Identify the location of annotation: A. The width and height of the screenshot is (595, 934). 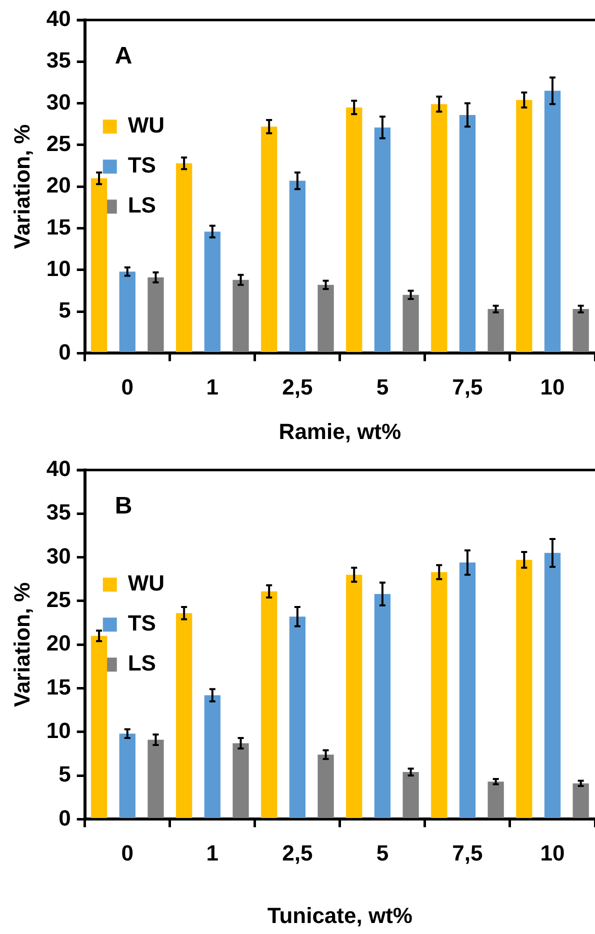
(123, 56).